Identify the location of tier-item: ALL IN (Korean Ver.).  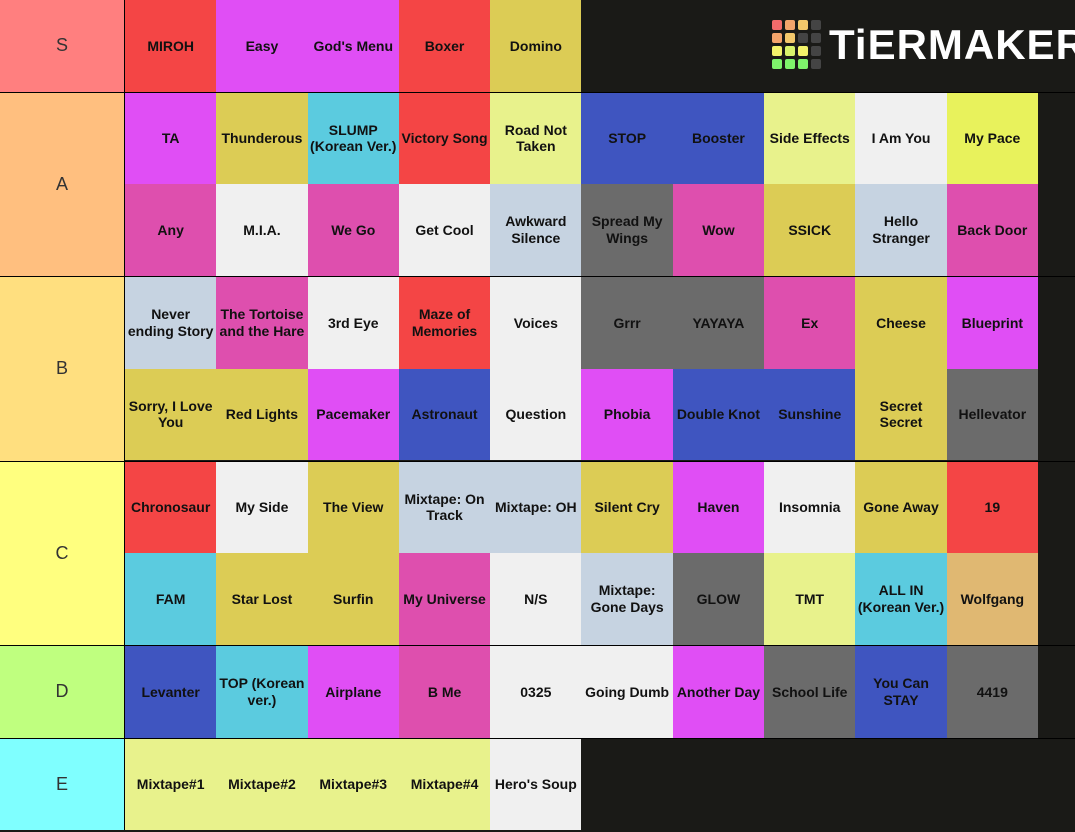
(901, 599).